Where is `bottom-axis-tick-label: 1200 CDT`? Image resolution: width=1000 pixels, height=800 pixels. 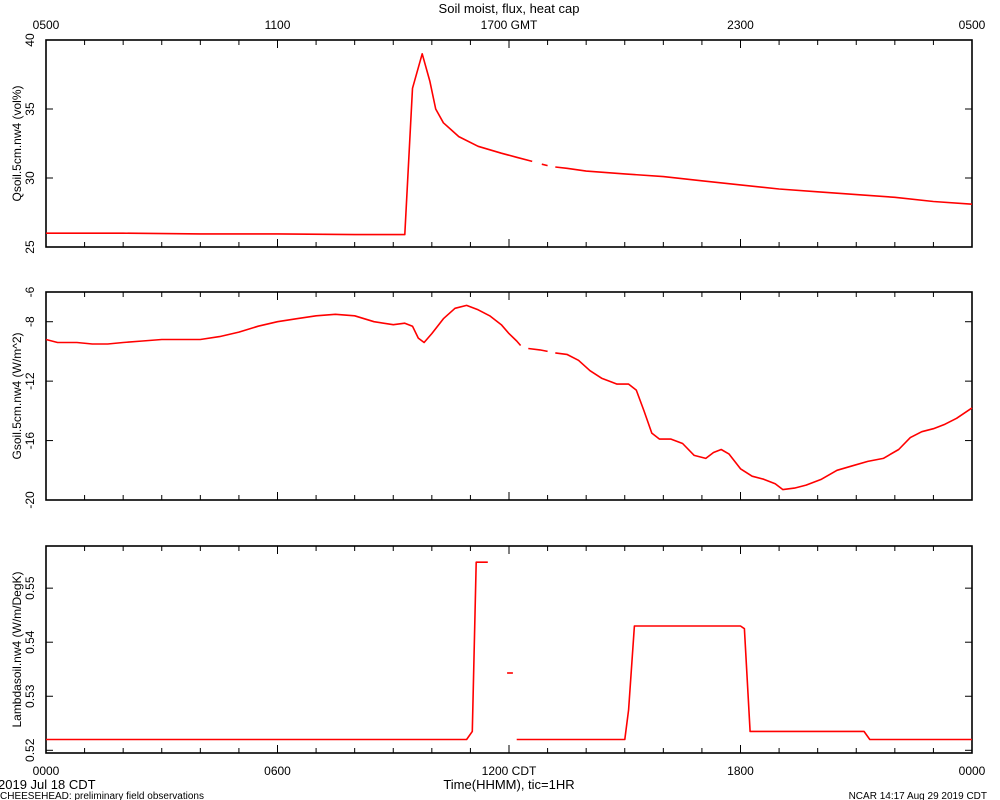
bottom-axis-tick-label: 1200 CDT is located at coordinates (509, 771).